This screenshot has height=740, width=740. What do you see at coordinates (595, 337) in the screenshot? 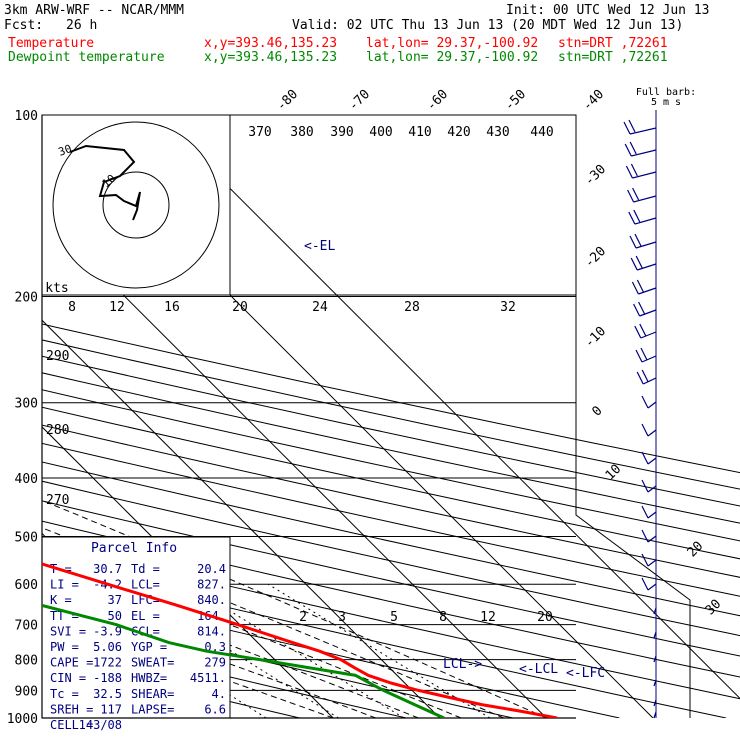
I see `isotherm-label-right: -10` at bounding box center [595, 337].